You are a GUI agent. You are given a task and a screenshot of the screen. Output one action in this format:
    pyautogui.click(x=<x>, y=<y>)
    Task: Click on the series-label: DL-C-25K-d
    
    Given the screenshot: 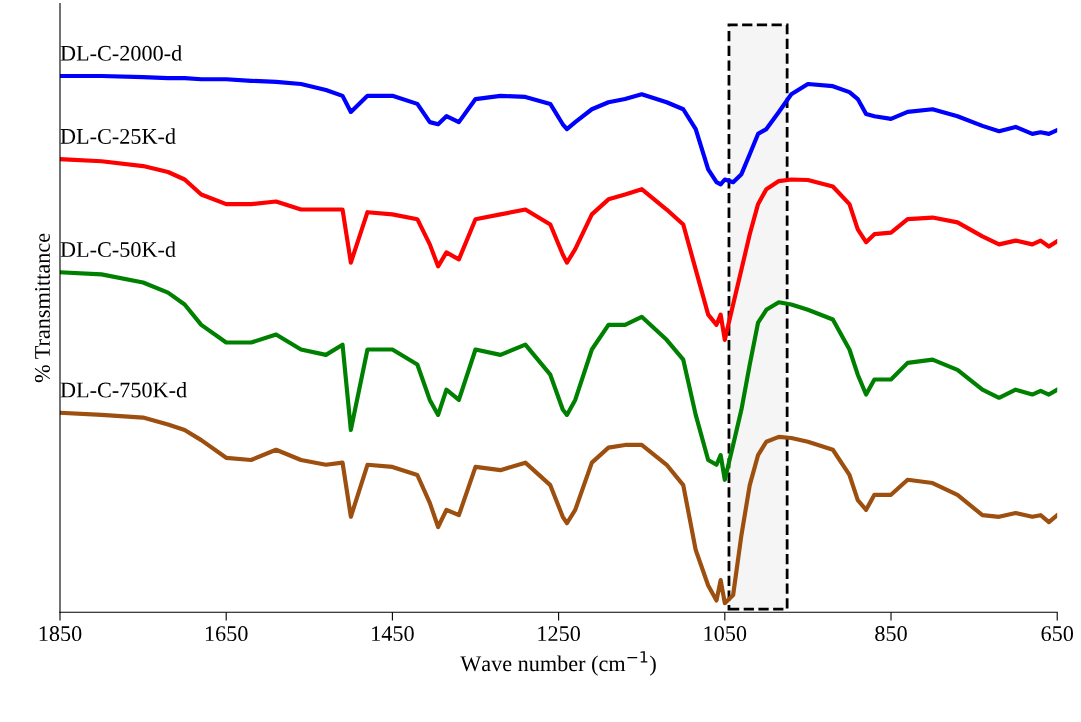 What is the action you would take?
    pyautogui.click(x=118, y=136)
    